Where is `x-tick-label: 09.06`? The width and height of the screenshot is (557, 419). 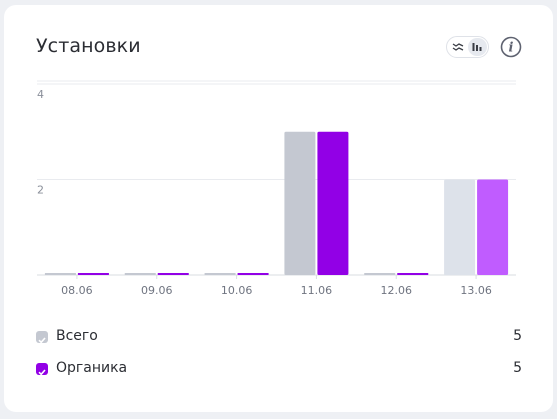 x-tick-label: 09.06 is located at coordinates (157, 290).